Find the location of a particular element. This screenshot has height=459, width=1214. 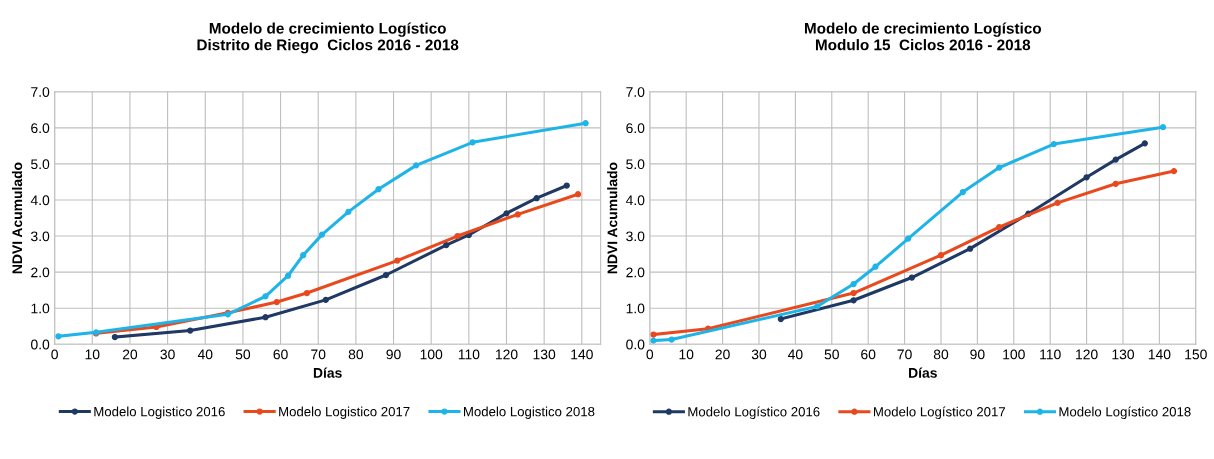

chart-title: Modelo de crecimiento Logístico Modulo 15 Ciclos 2016 - 2018 is located at coordinates (923, 36).